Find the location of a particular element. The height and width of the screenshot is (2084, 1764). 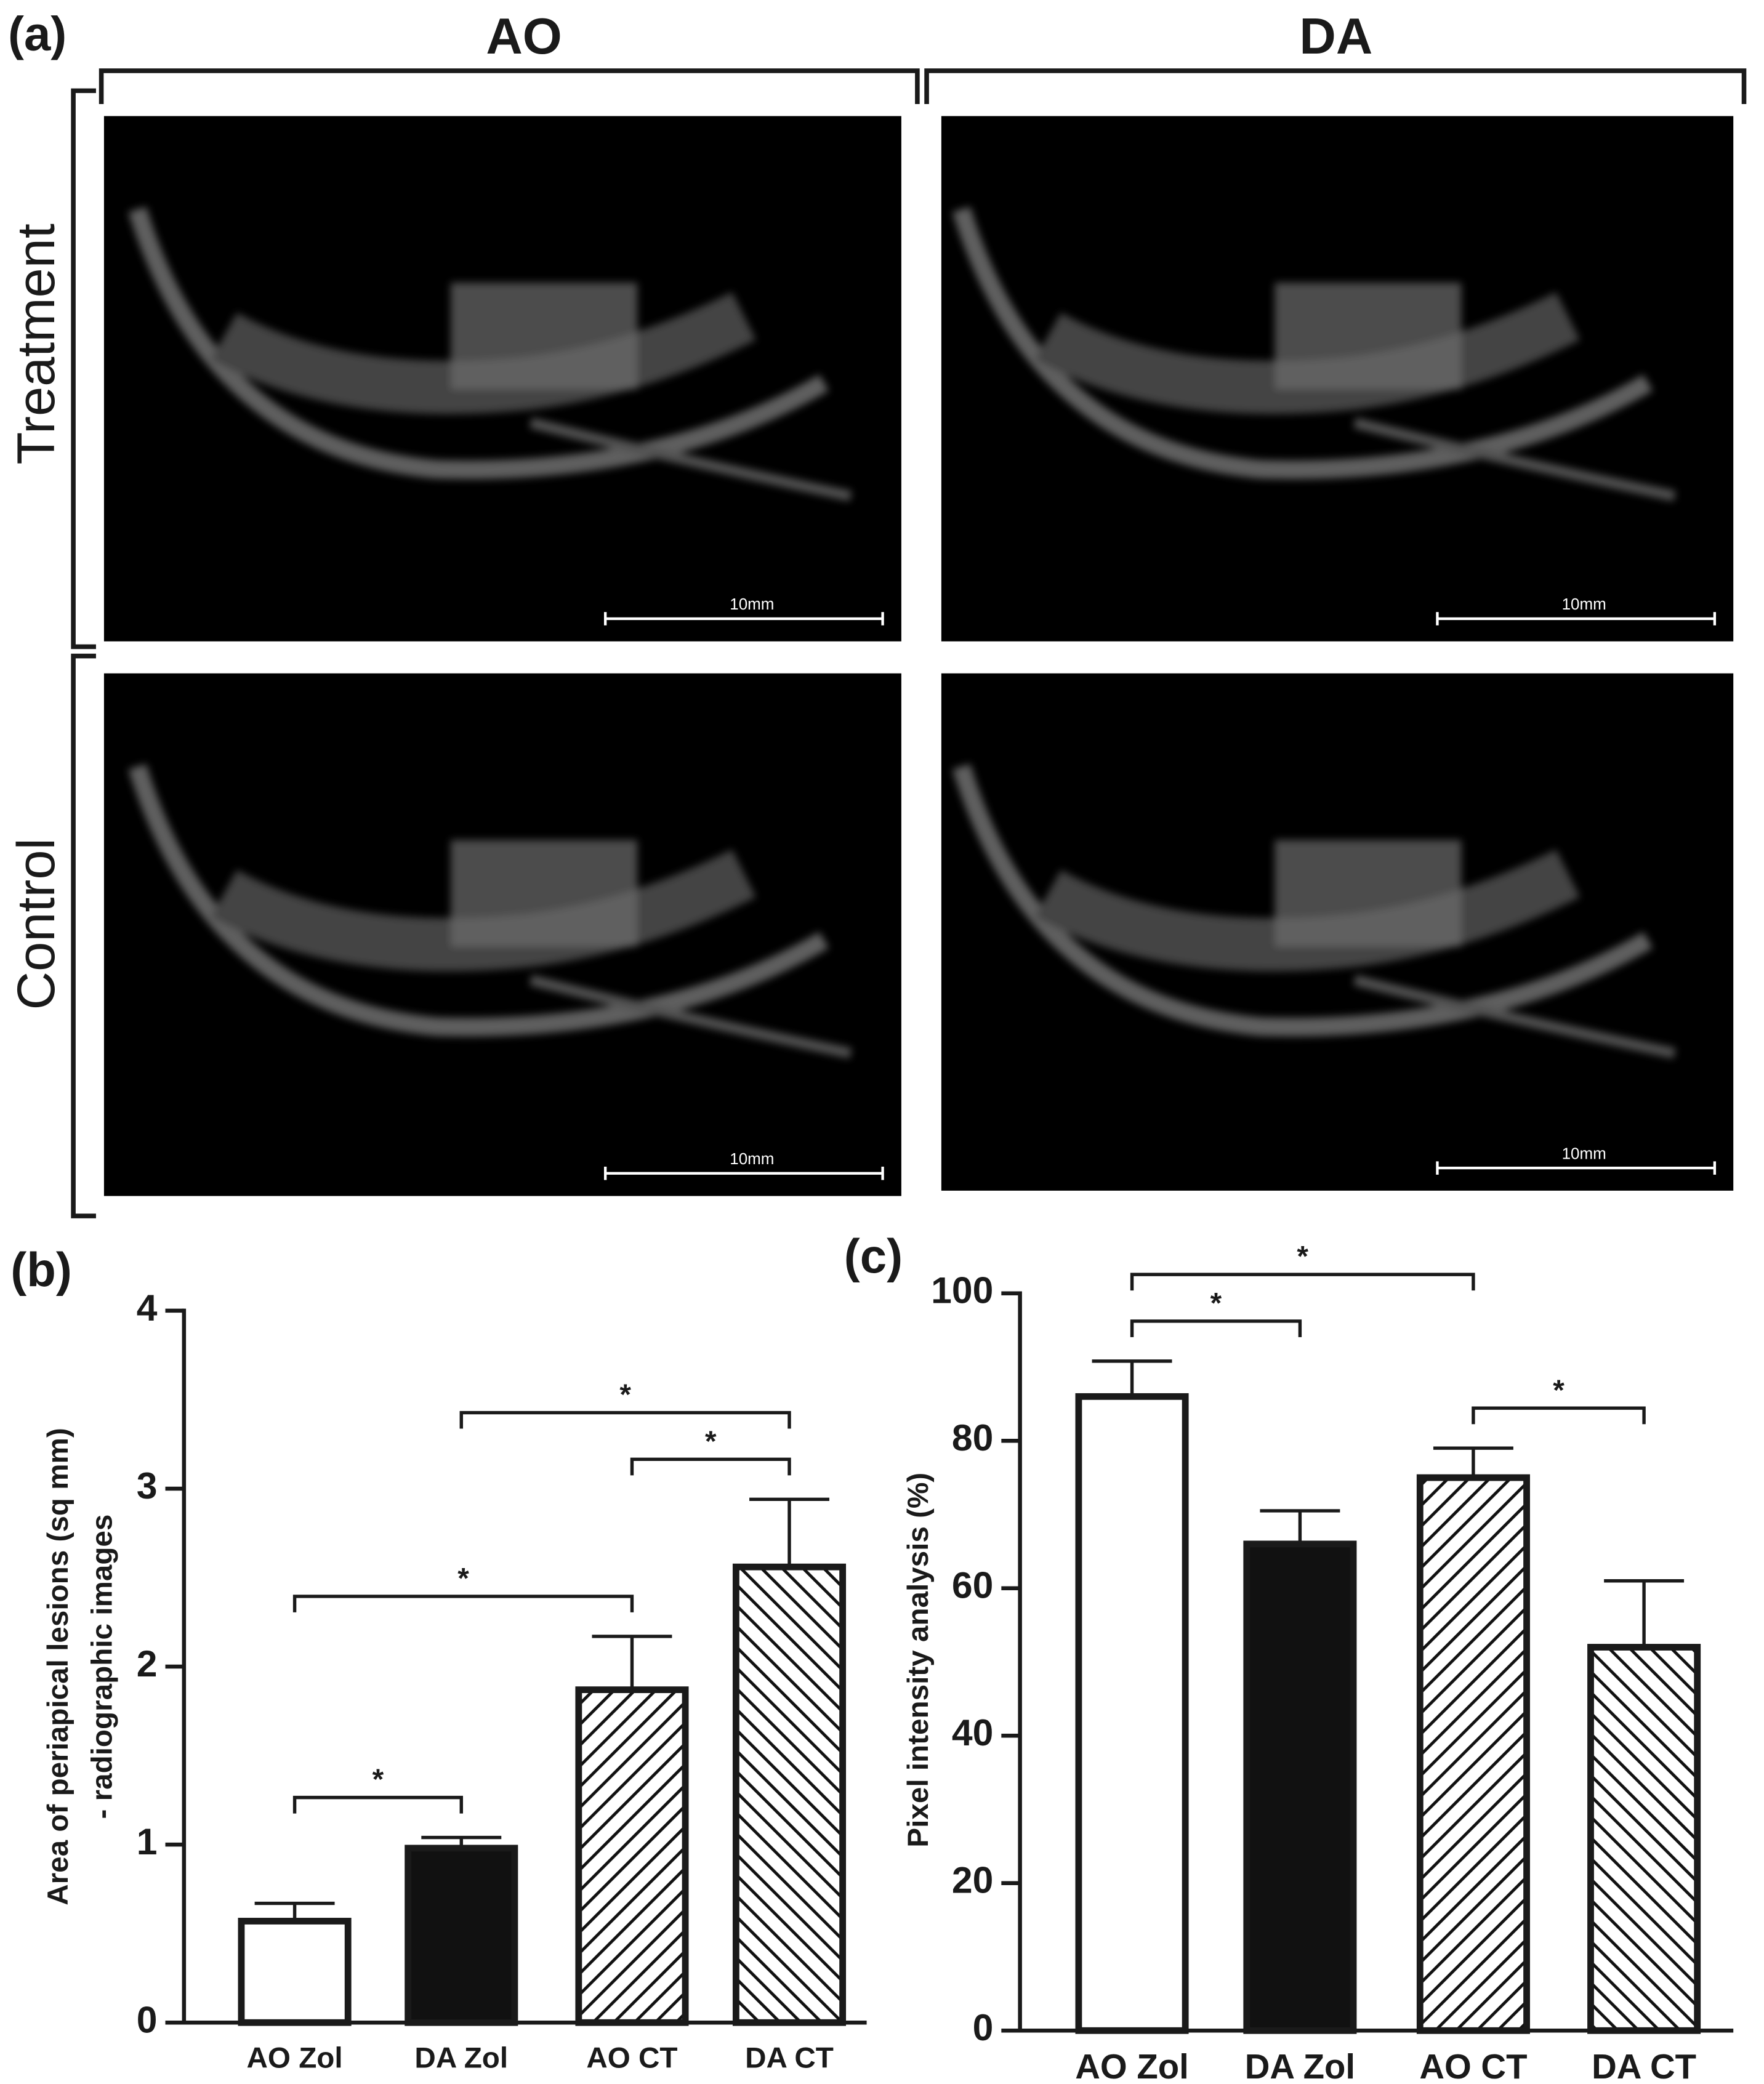

panel-label: (a) is located at coordinates (37, 33).